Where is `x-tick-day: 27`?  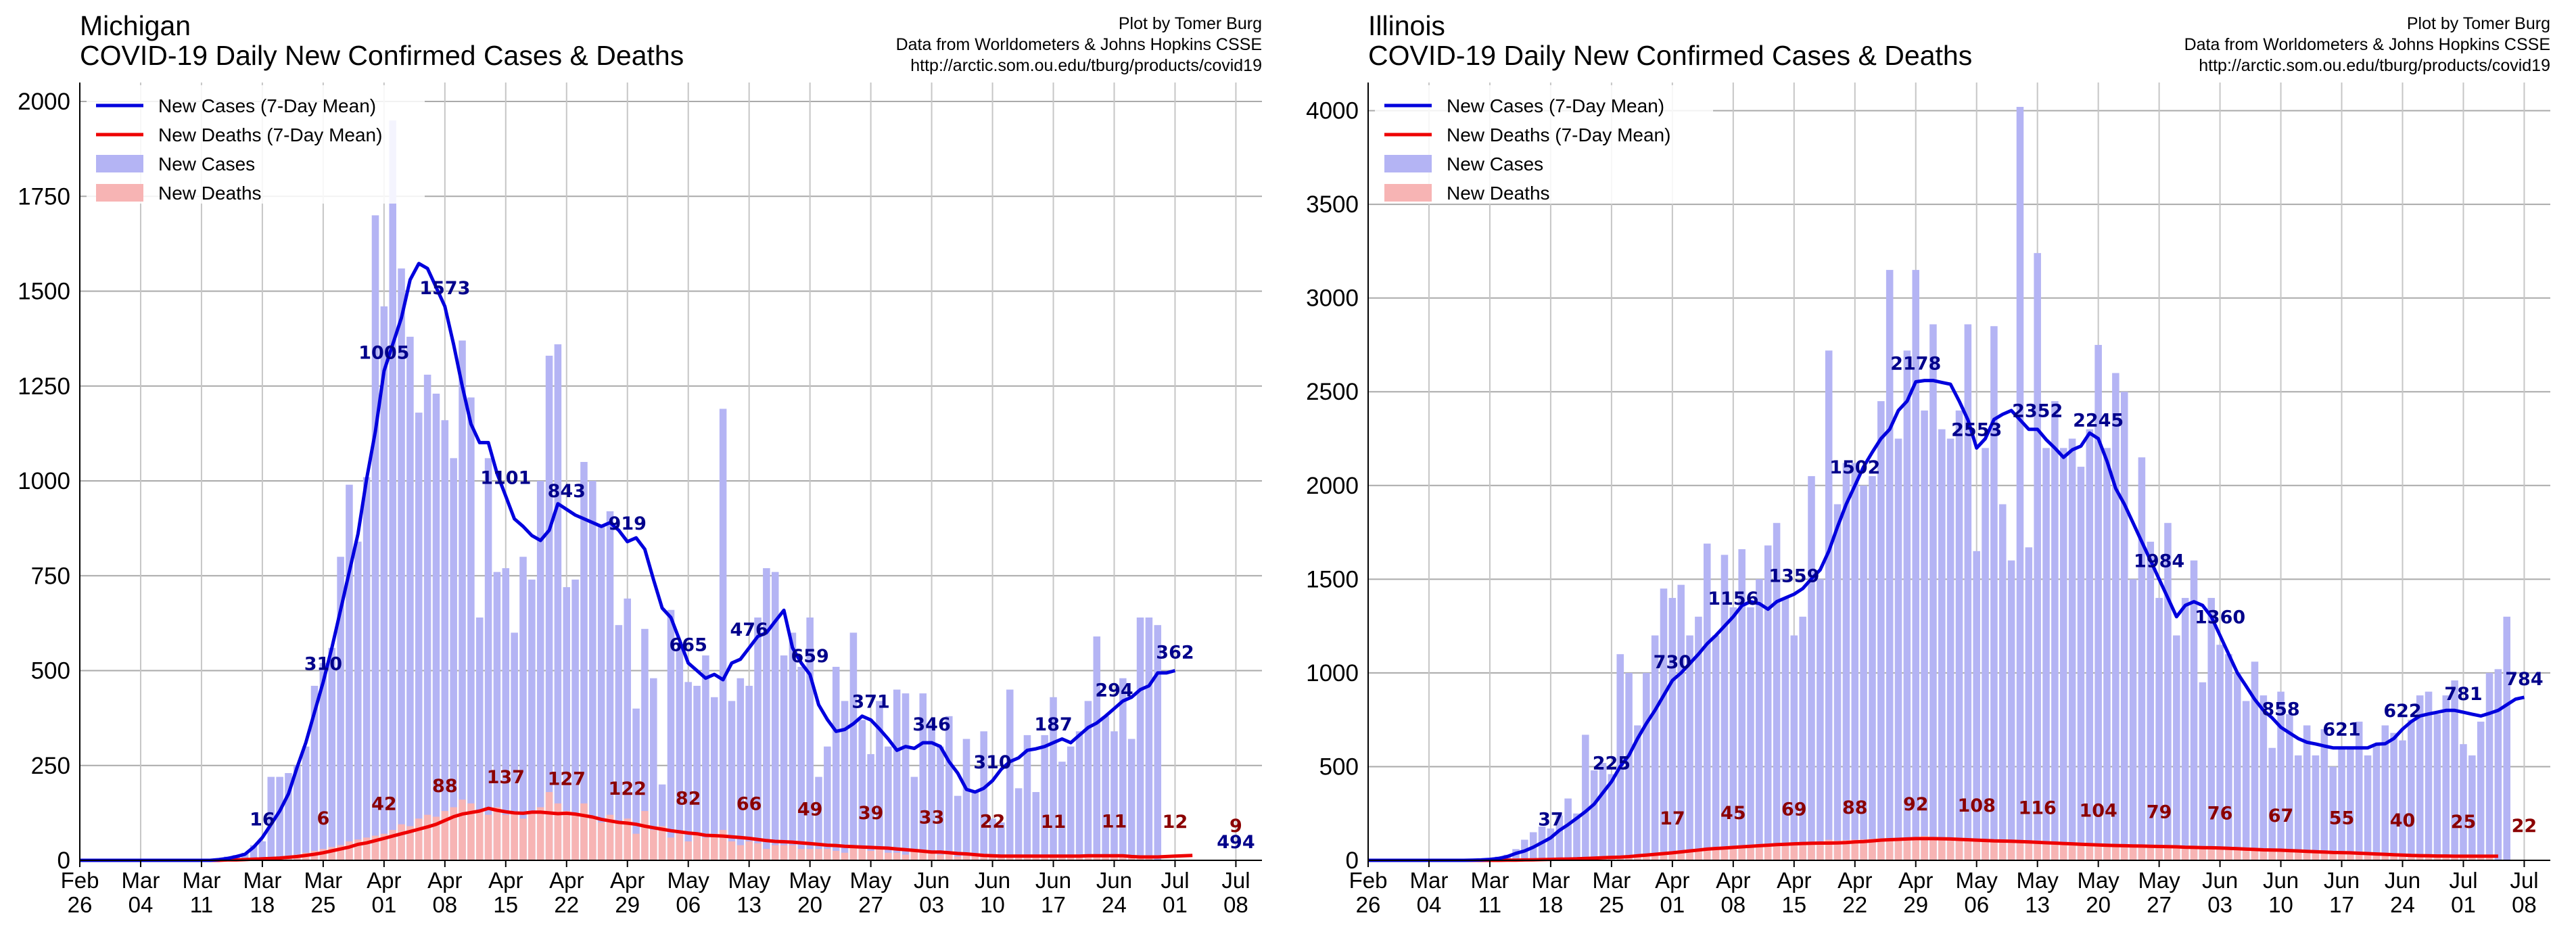 x-tick-day: 27 is located at coordinates (870, 904).